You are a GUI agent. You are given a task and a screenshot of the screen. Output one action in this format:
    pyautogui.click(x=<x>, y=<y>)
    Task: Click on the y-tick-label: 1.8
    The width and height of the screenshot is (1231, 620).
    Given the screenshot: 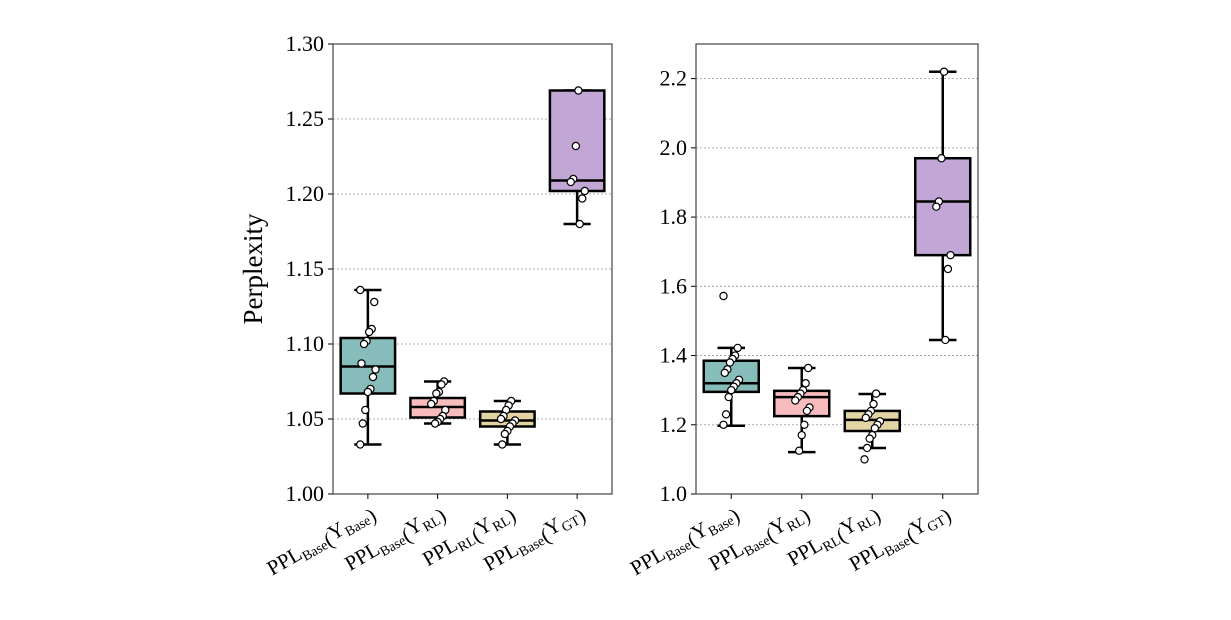 What is the action you would take?
    pyautogui.click(x=674, y=216)
    